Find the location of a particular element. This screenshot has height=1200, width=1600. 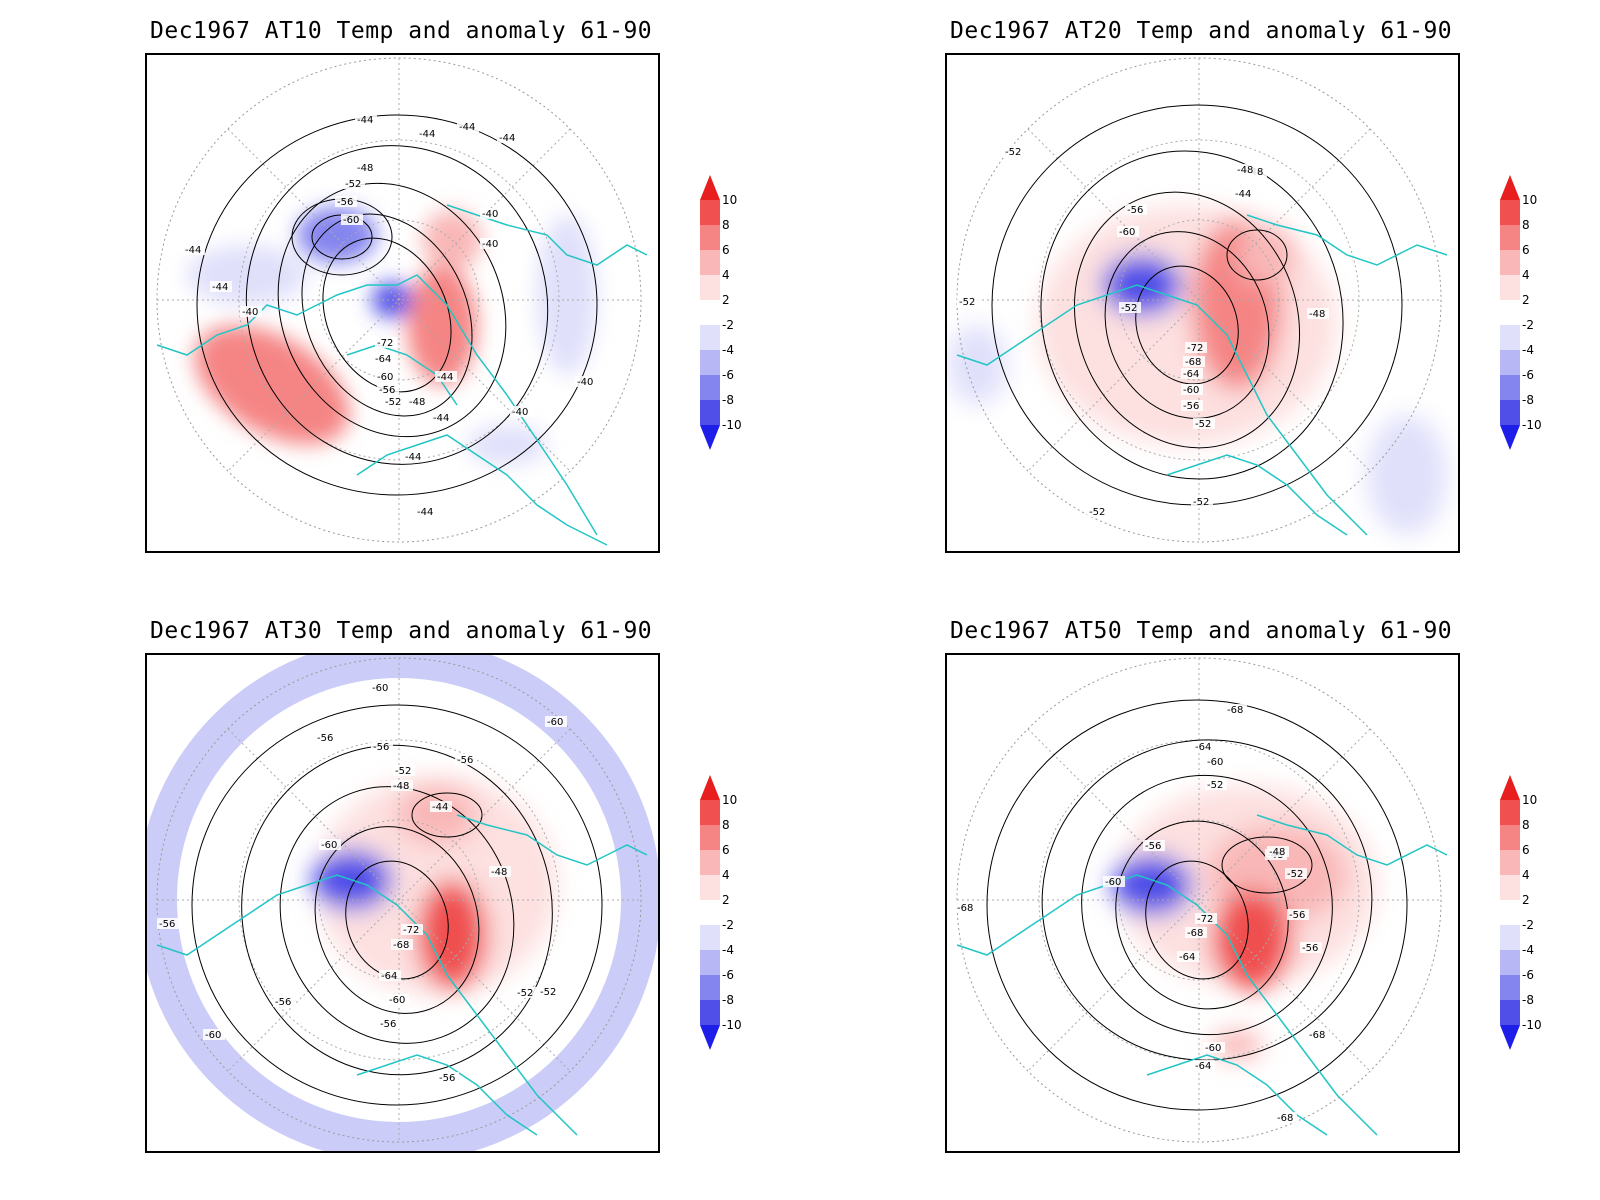

contour-label: -72 is located at coordinates (1195, 348).